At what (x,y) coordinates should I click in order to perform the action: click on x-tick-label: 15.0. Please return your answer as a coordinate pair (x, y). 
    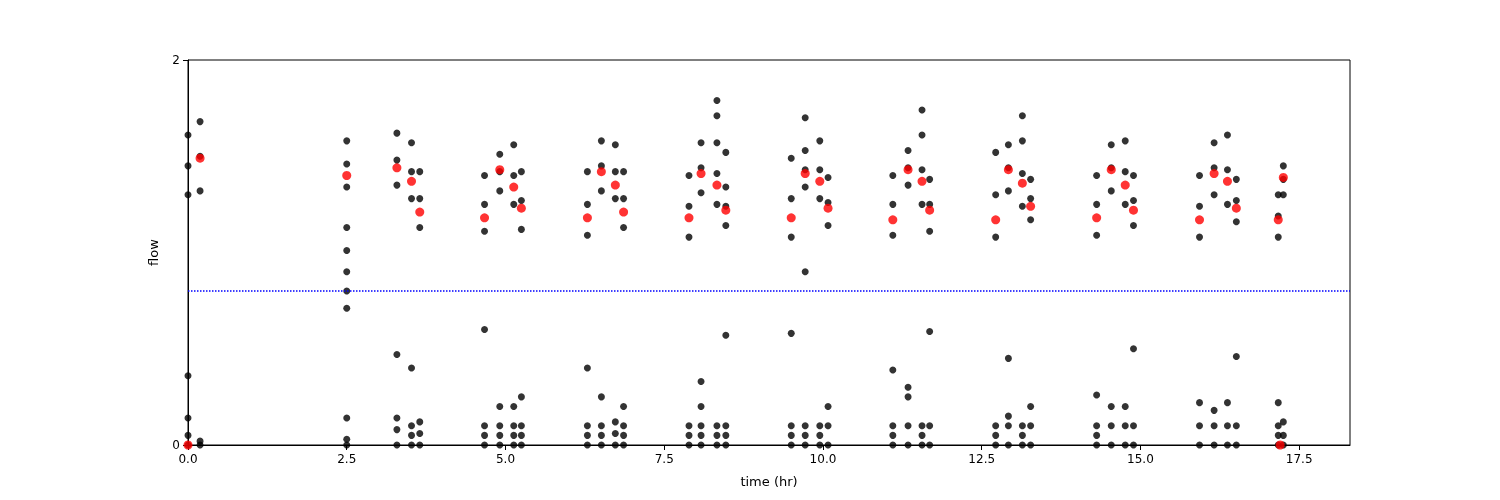
    Looking at the image, I should click on (1140, 459).